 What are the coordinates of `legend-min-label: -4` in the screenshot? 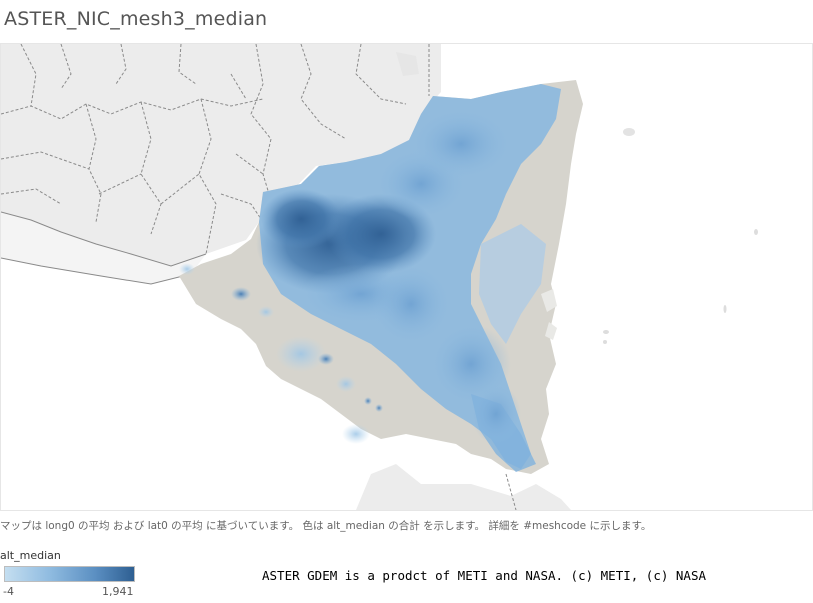 It's located at (8, 591).